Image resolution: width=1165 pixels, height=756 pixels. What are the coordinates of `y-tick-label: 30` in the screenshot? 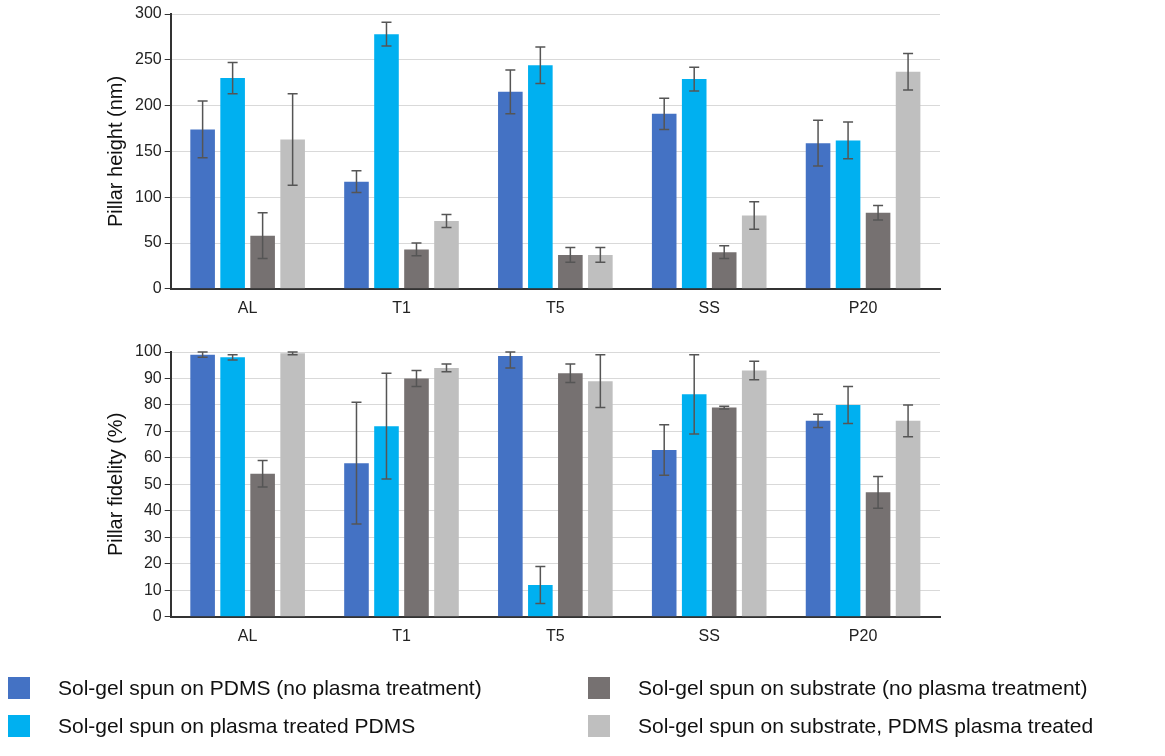 It's located at (152, 536).